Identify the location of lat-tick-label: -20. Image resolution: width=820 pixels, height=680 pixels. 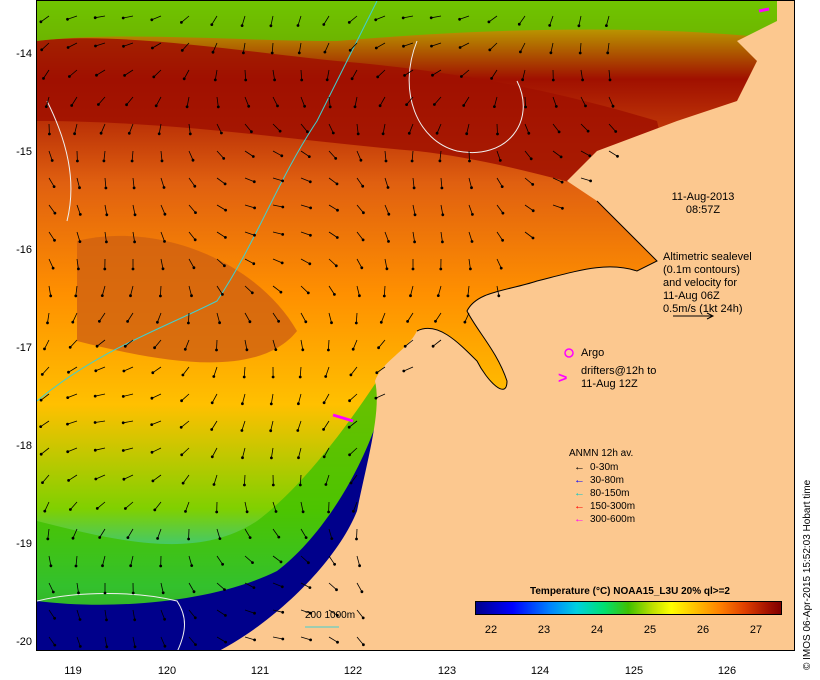
(24, 642).